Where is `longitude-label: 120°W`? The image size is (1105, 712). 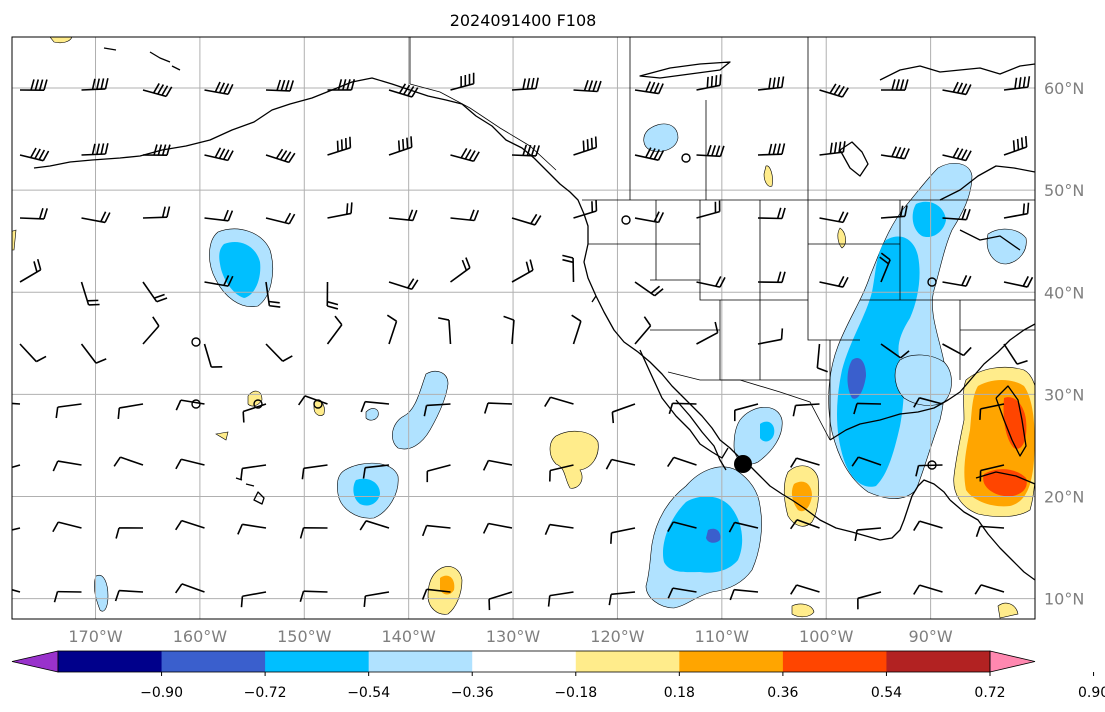 longitude-label: 120°W is located at coordinates (617, 636).